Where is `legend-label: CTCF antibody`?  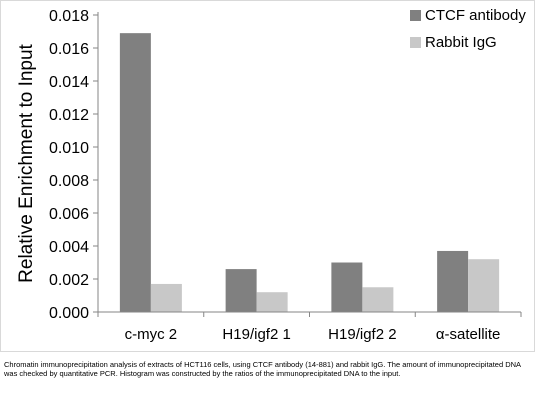
legend-label: CTCF antibody is located at coordinates (475, 15).